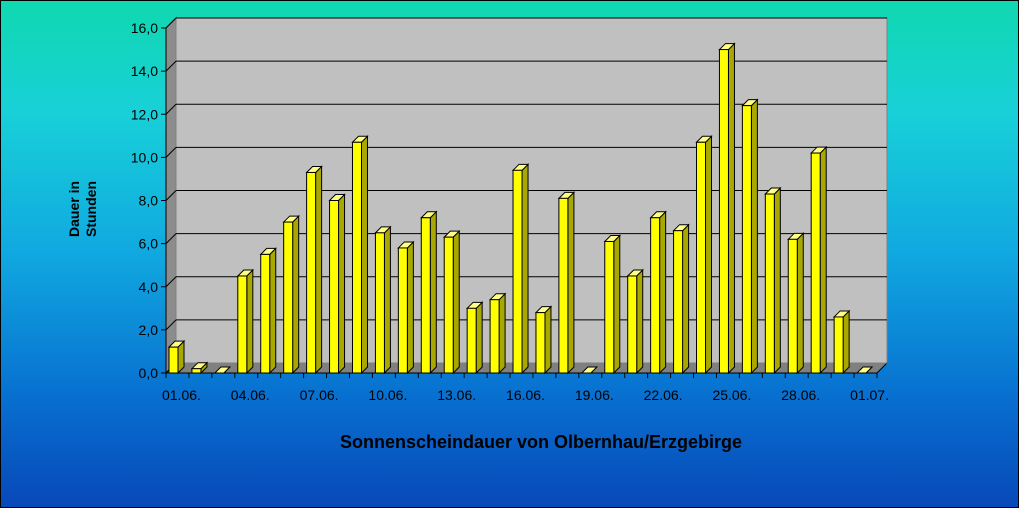 This screenshot has width=1019, height=509. Describe the element at coordinates (387, 395) in the screenshot. I see `x-tick-label: 10.06.` at that location.